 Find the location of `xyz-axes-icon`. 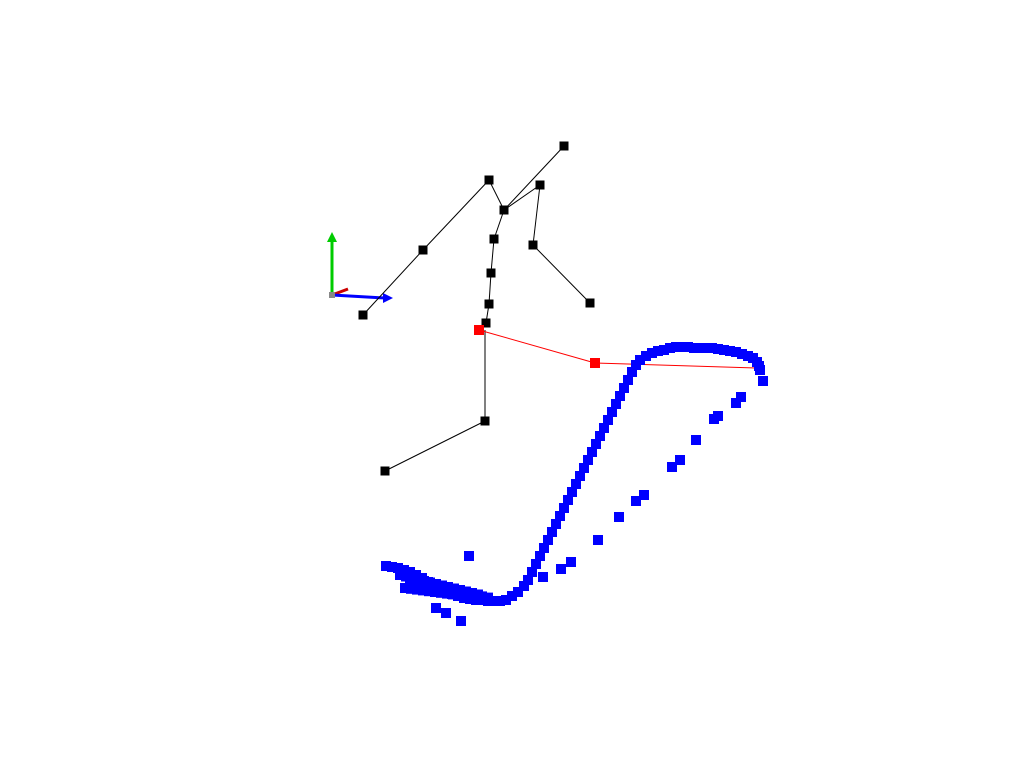

xyz-axes-icon is located at coordinates (360, 267).